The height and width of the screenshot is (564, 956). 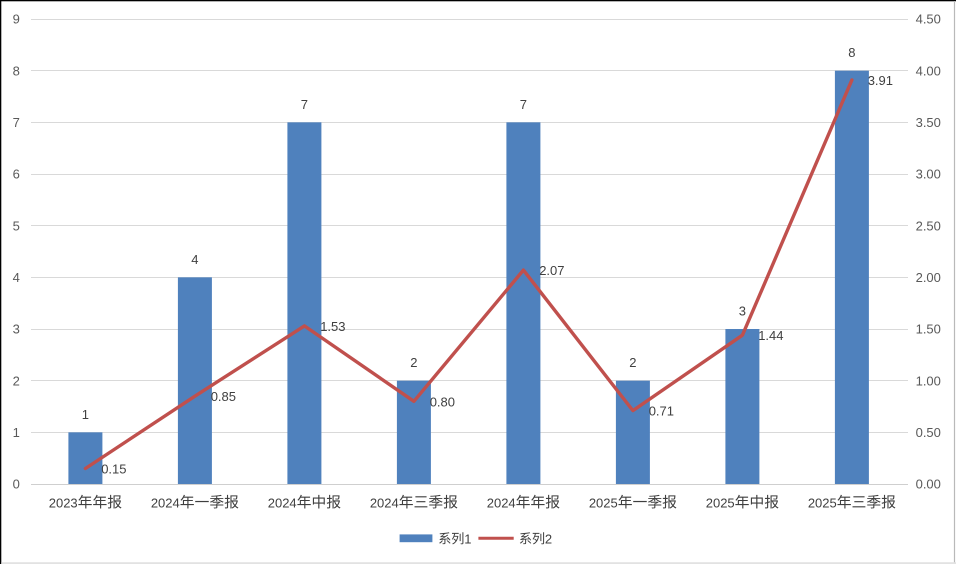 I want to click on svg-text: 3.00, so click(x=928, y=174).